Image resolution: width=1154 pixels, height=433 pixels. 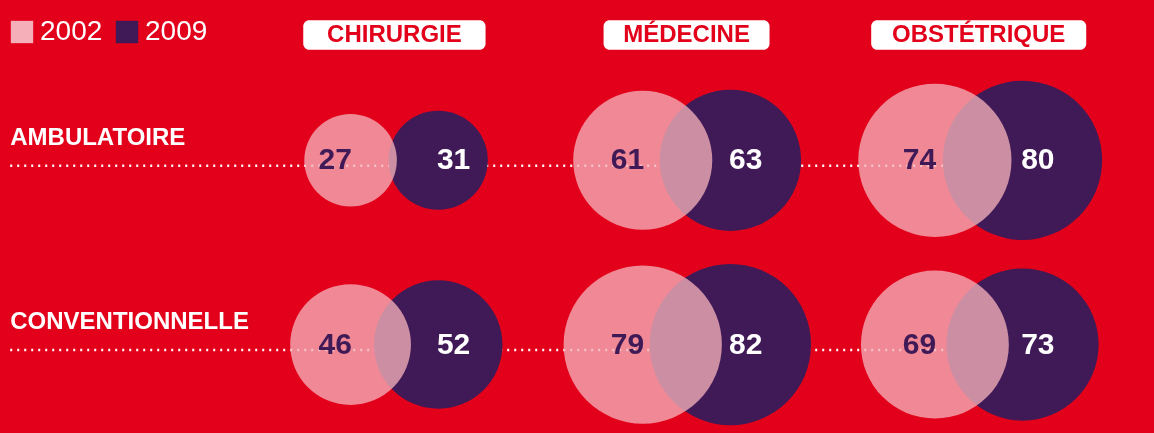 What do you see at coordinates (746, 159) in the screenshot?
I see `data-label: 63` at bounding box center [746, 159].